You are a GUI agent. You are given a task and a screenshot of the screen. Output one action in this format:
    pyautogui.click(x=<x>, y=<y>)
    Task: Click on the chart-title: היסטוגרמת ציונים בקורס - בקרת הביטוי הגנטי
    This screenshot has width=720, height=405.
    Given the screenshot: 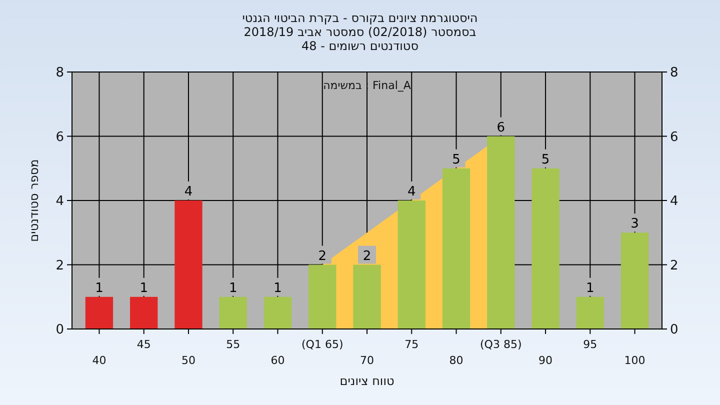 What is the action you would take?
    pyautogui.click(x=360, y=18)
    